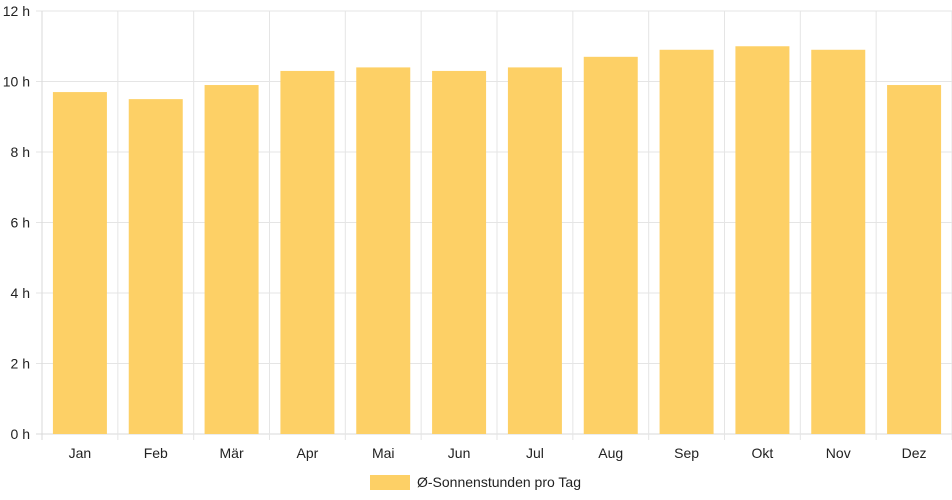 The height and width of the screenshot is (500, 952). What do you see at coordinates (20, 223) in the screenshot?
I see `y-tick-label: 6 h` at bounding box center [20, 223].